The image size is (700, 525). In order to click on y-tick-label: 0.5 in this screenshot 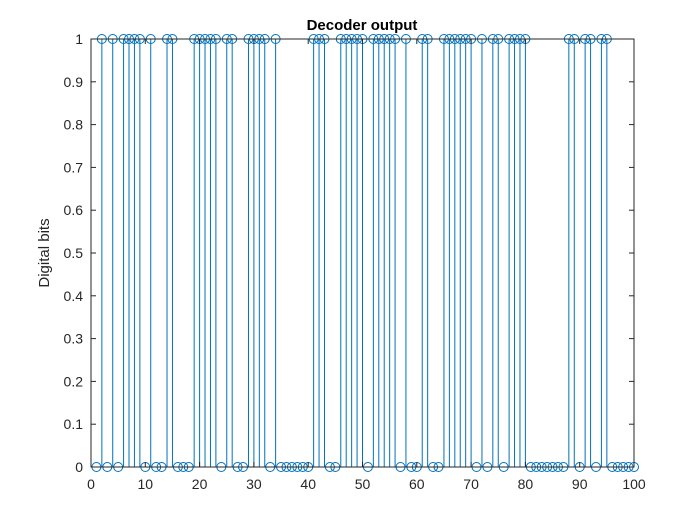, I will do `click(74, 253)`.